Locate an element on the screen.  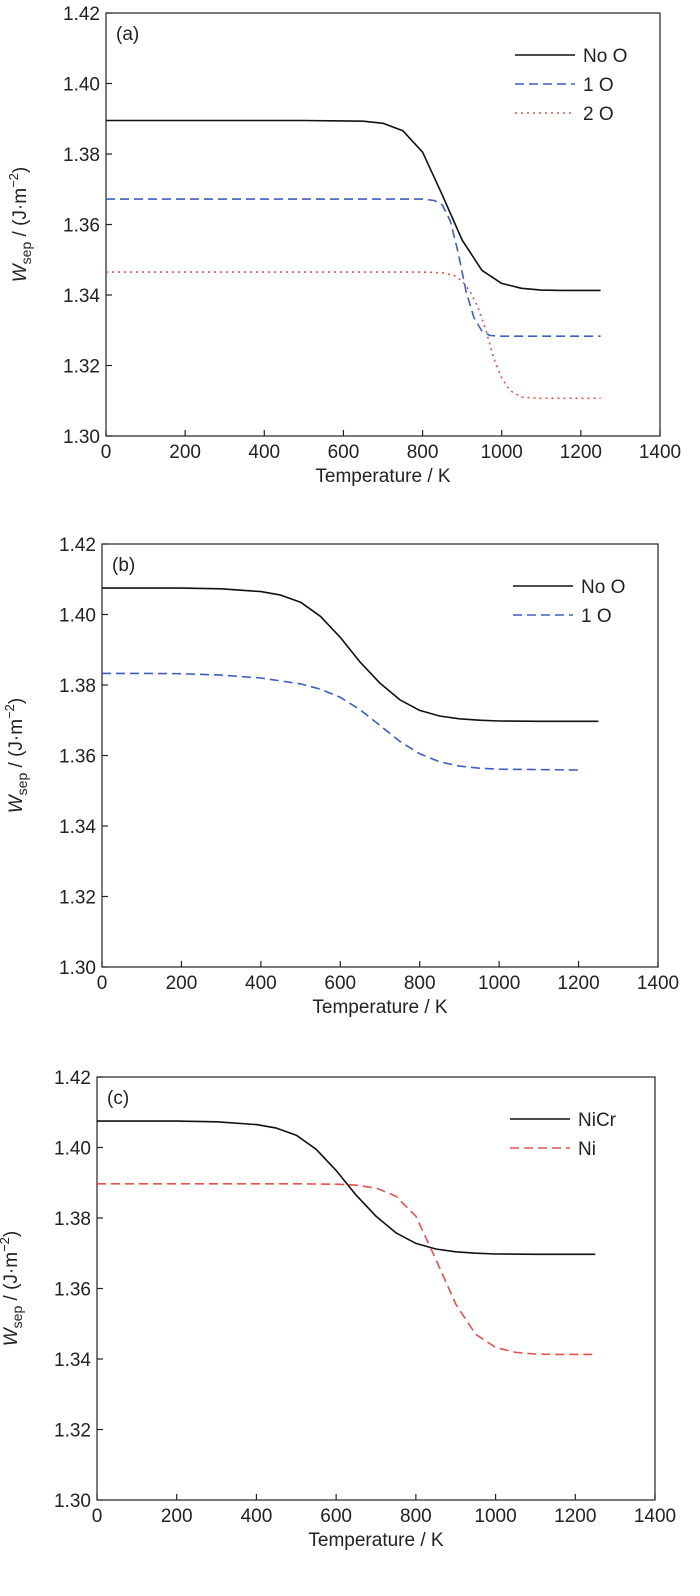
series-line-2-o is located at coordinates (353, 335).